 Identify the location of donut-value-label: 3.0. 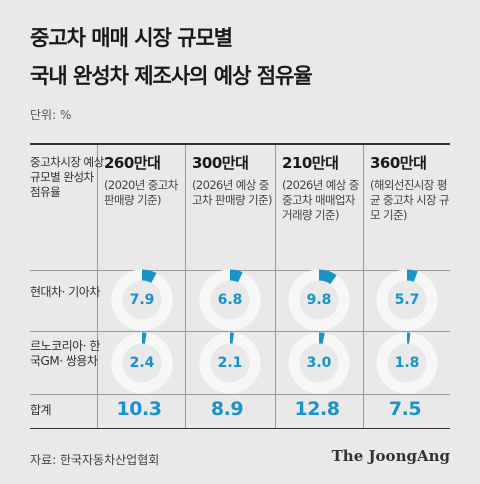
(319, 363).